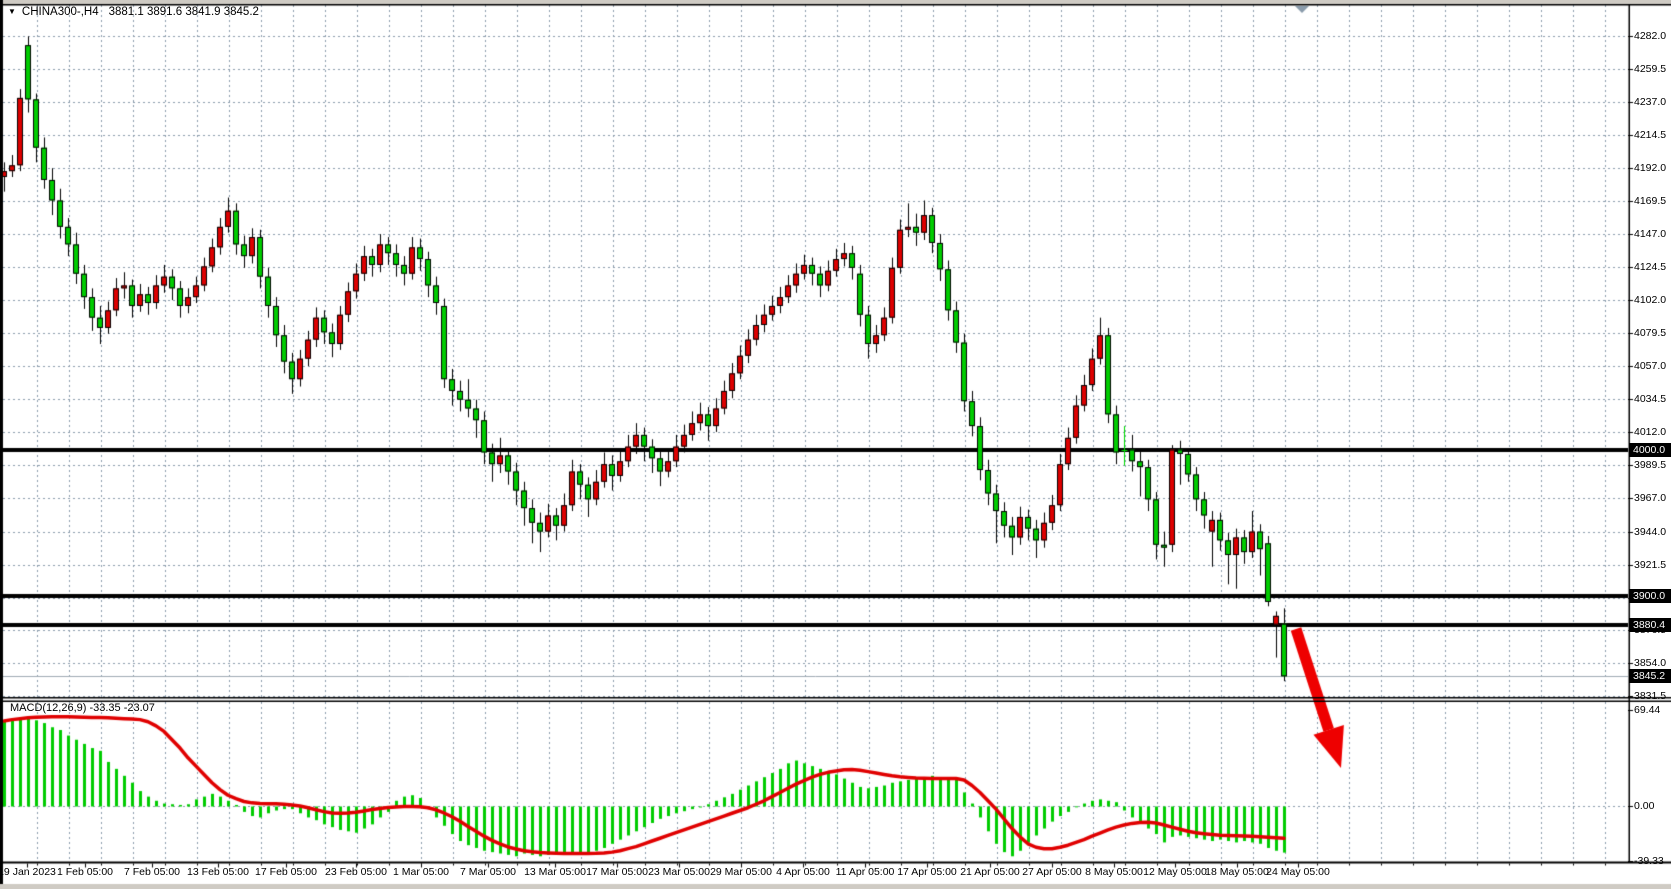 This screenshot has height=889, width=1671. Describe the element at coordinates (803, 872) in the screenshot. I see `time-tick-label: 4 Apr 05:00` at that location.